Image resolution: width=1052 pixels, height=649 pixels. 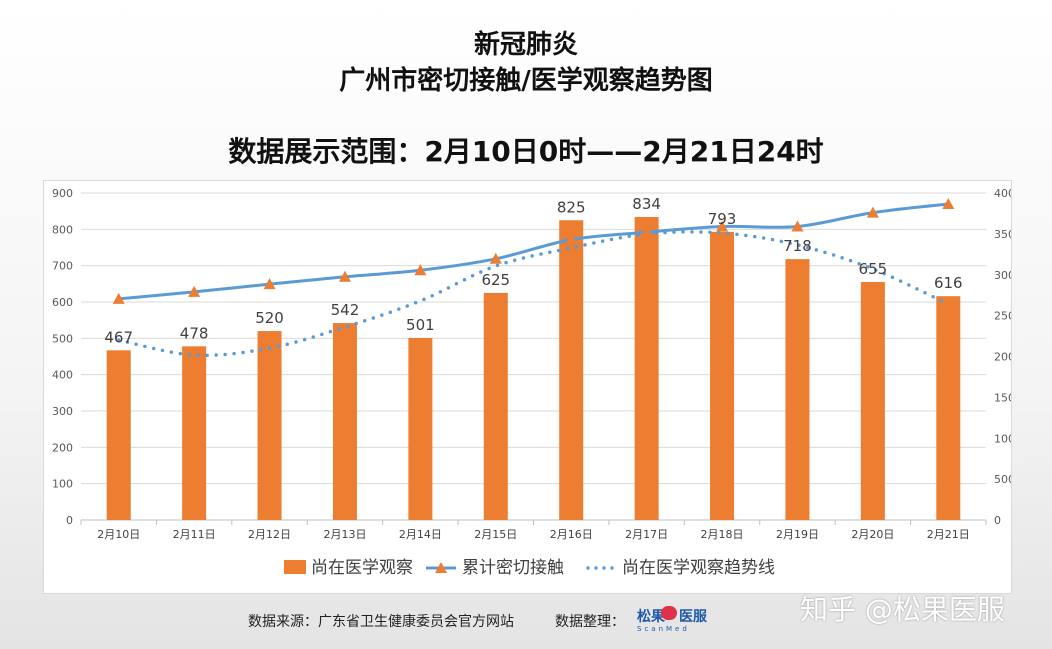 I want to click on legend-label: 尚在医学观察趋势线, so click(x=698, y=568).